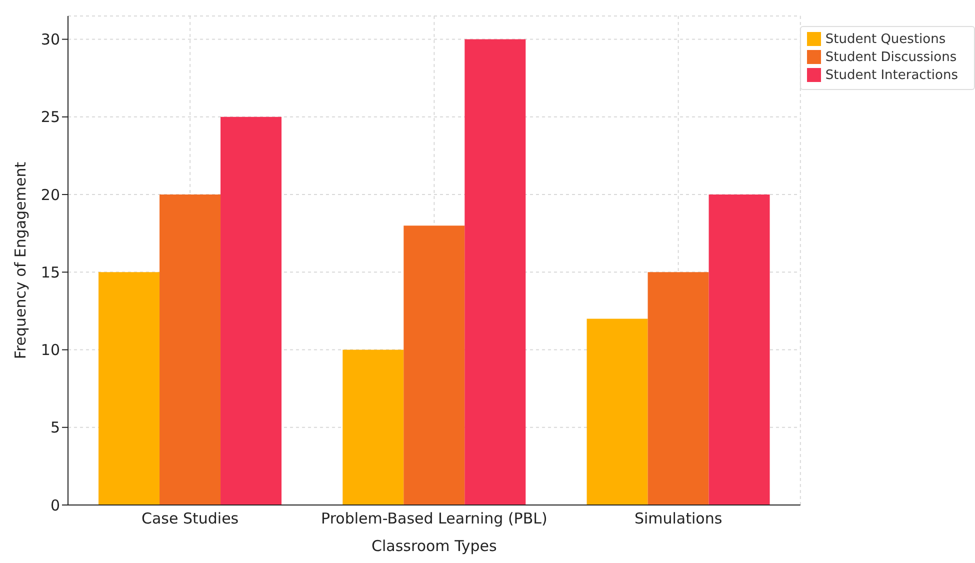 The width and height of the screenshot is (975, 563). What do you see at coordinates (678, 519) in the screenshot?
I see `x-tick-label: Simulations` at bounding box center [678, 519].